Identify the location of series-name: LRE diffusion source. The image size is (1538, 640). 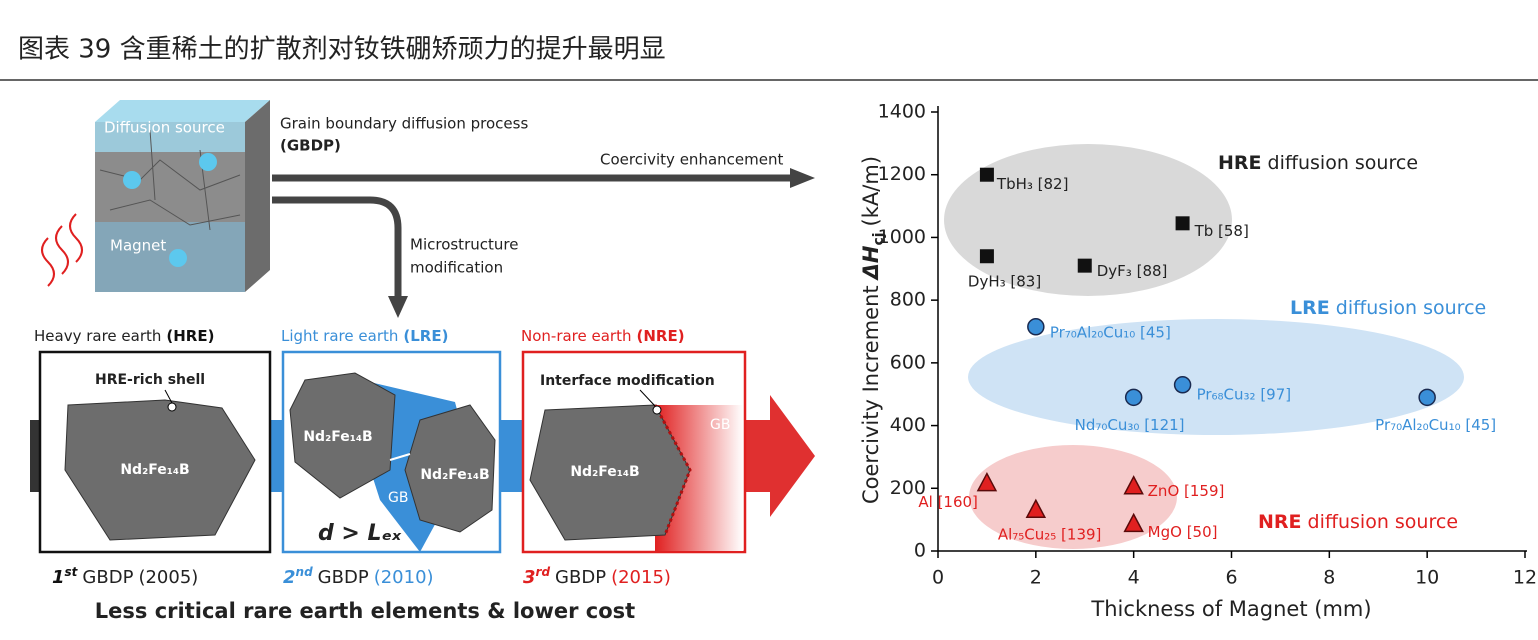
(1388, 308).